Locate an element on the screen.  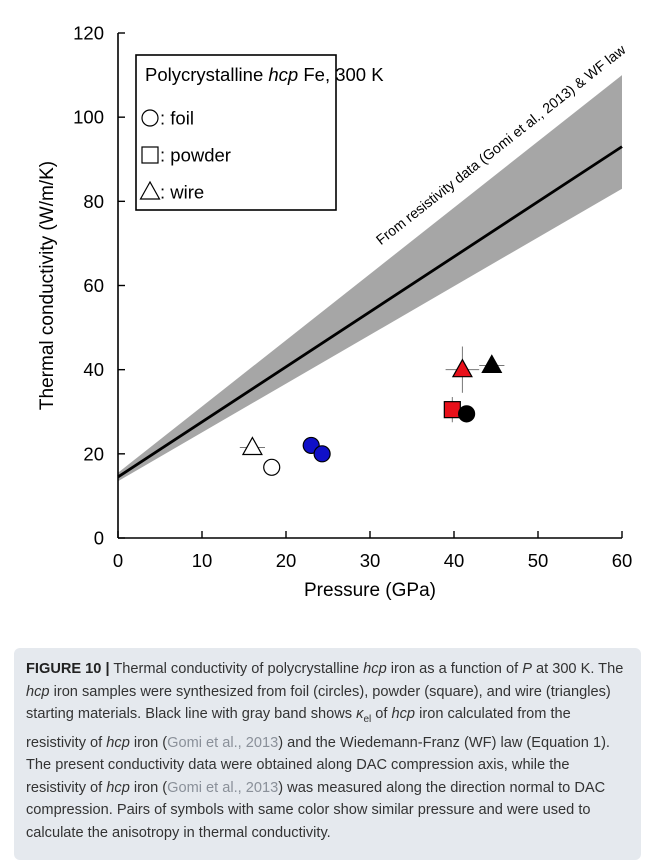
x-tick-label: 30 is located at coordinates (370, 560).